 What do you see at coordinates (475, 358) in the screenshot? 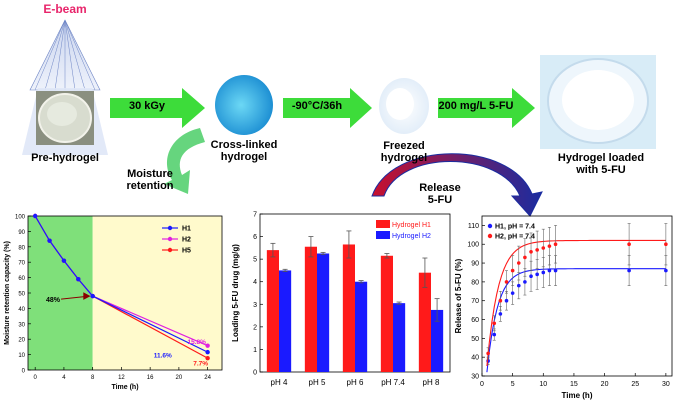
I see `y-tick-label: 40` at bounding box center [475, 358].